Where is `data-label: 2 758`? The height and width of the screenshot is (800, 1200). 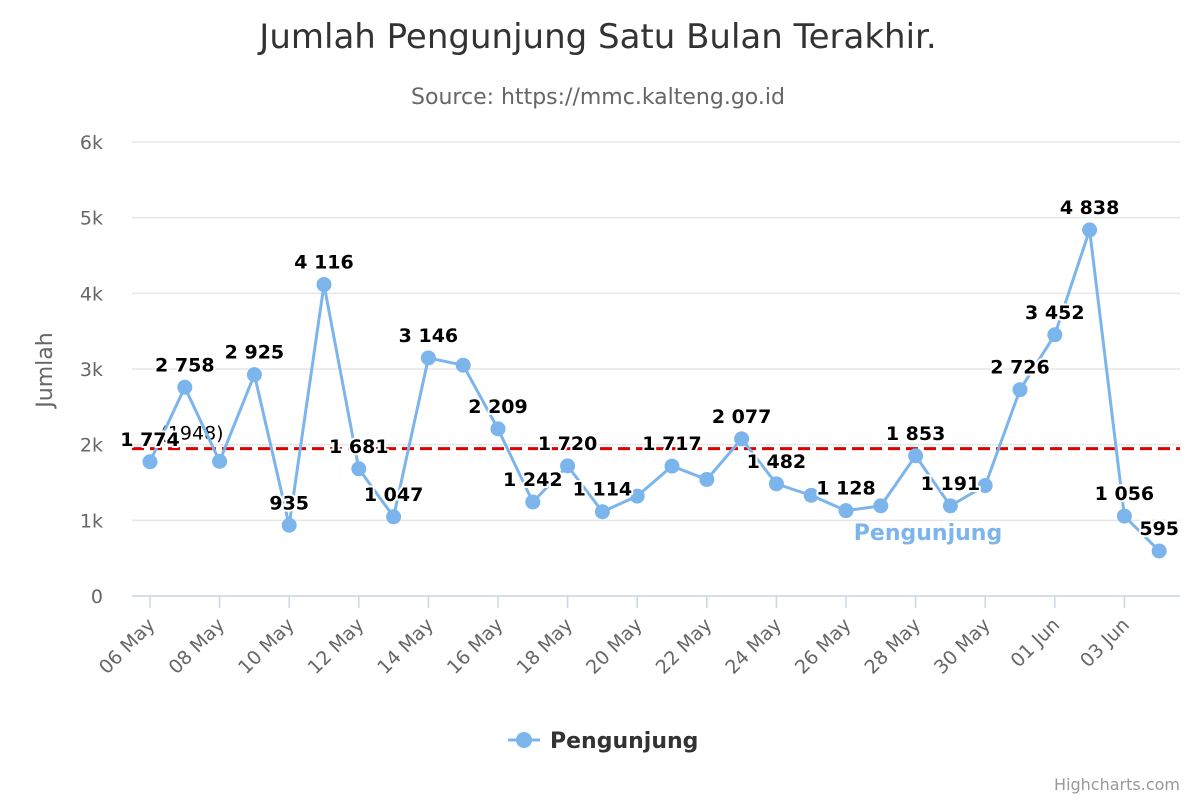 data-label: 2 758 is located at coordinates (185, 365).